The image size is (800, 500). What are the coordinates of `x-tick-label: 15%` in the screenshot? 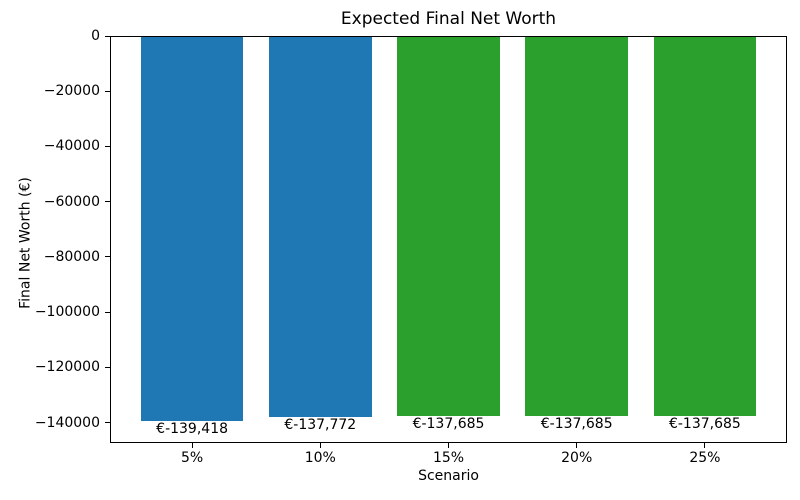 It's located at (448, 458).